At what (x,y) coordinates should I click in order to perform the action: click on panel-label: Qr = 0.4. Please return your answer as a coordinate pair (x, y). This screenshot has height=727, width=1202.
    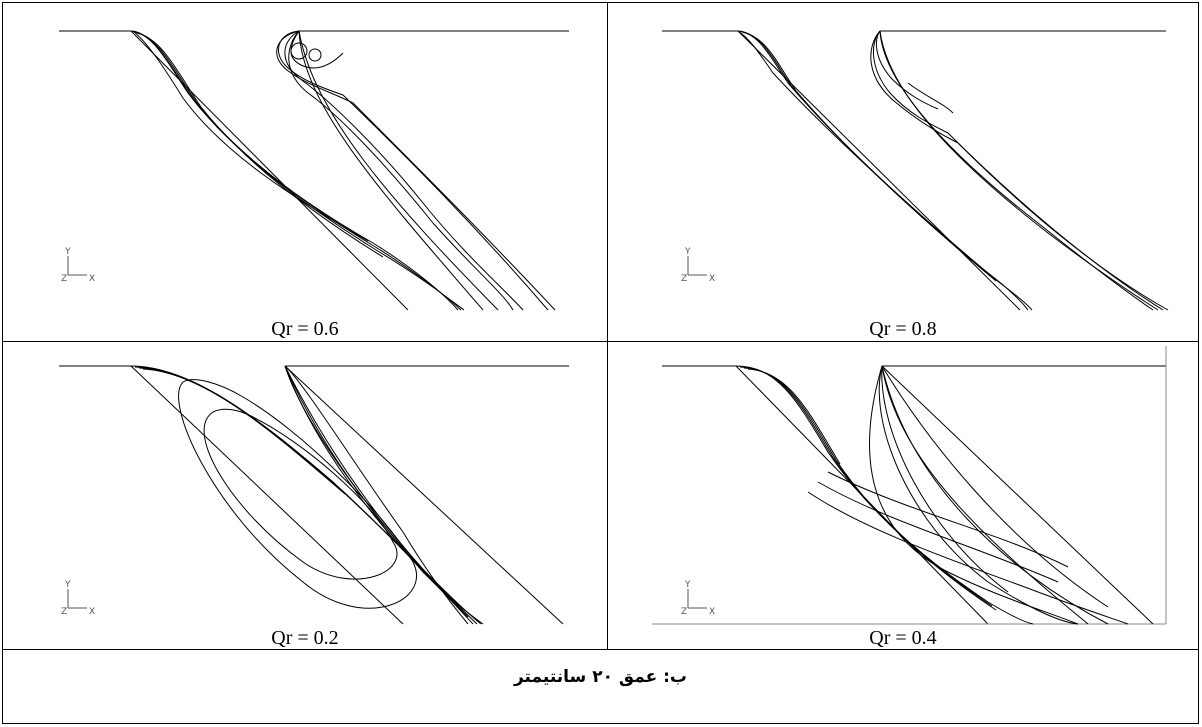
    Looking at the image, I should click on (903, 638).